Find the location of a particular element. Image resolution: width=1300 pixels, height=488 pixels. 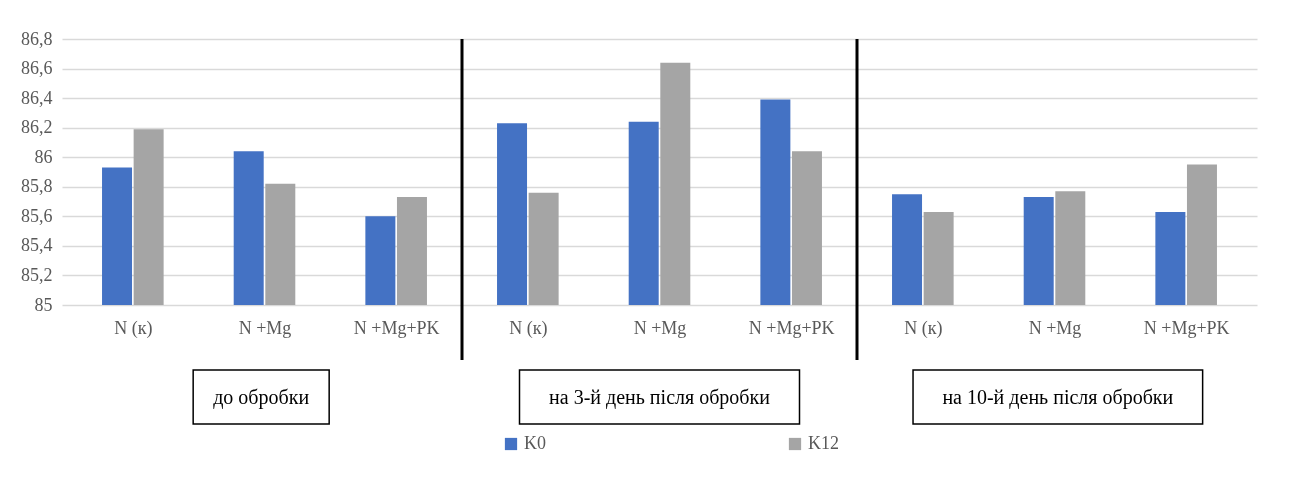

y-tick-label: 85 is located at coordinates (43, 304).